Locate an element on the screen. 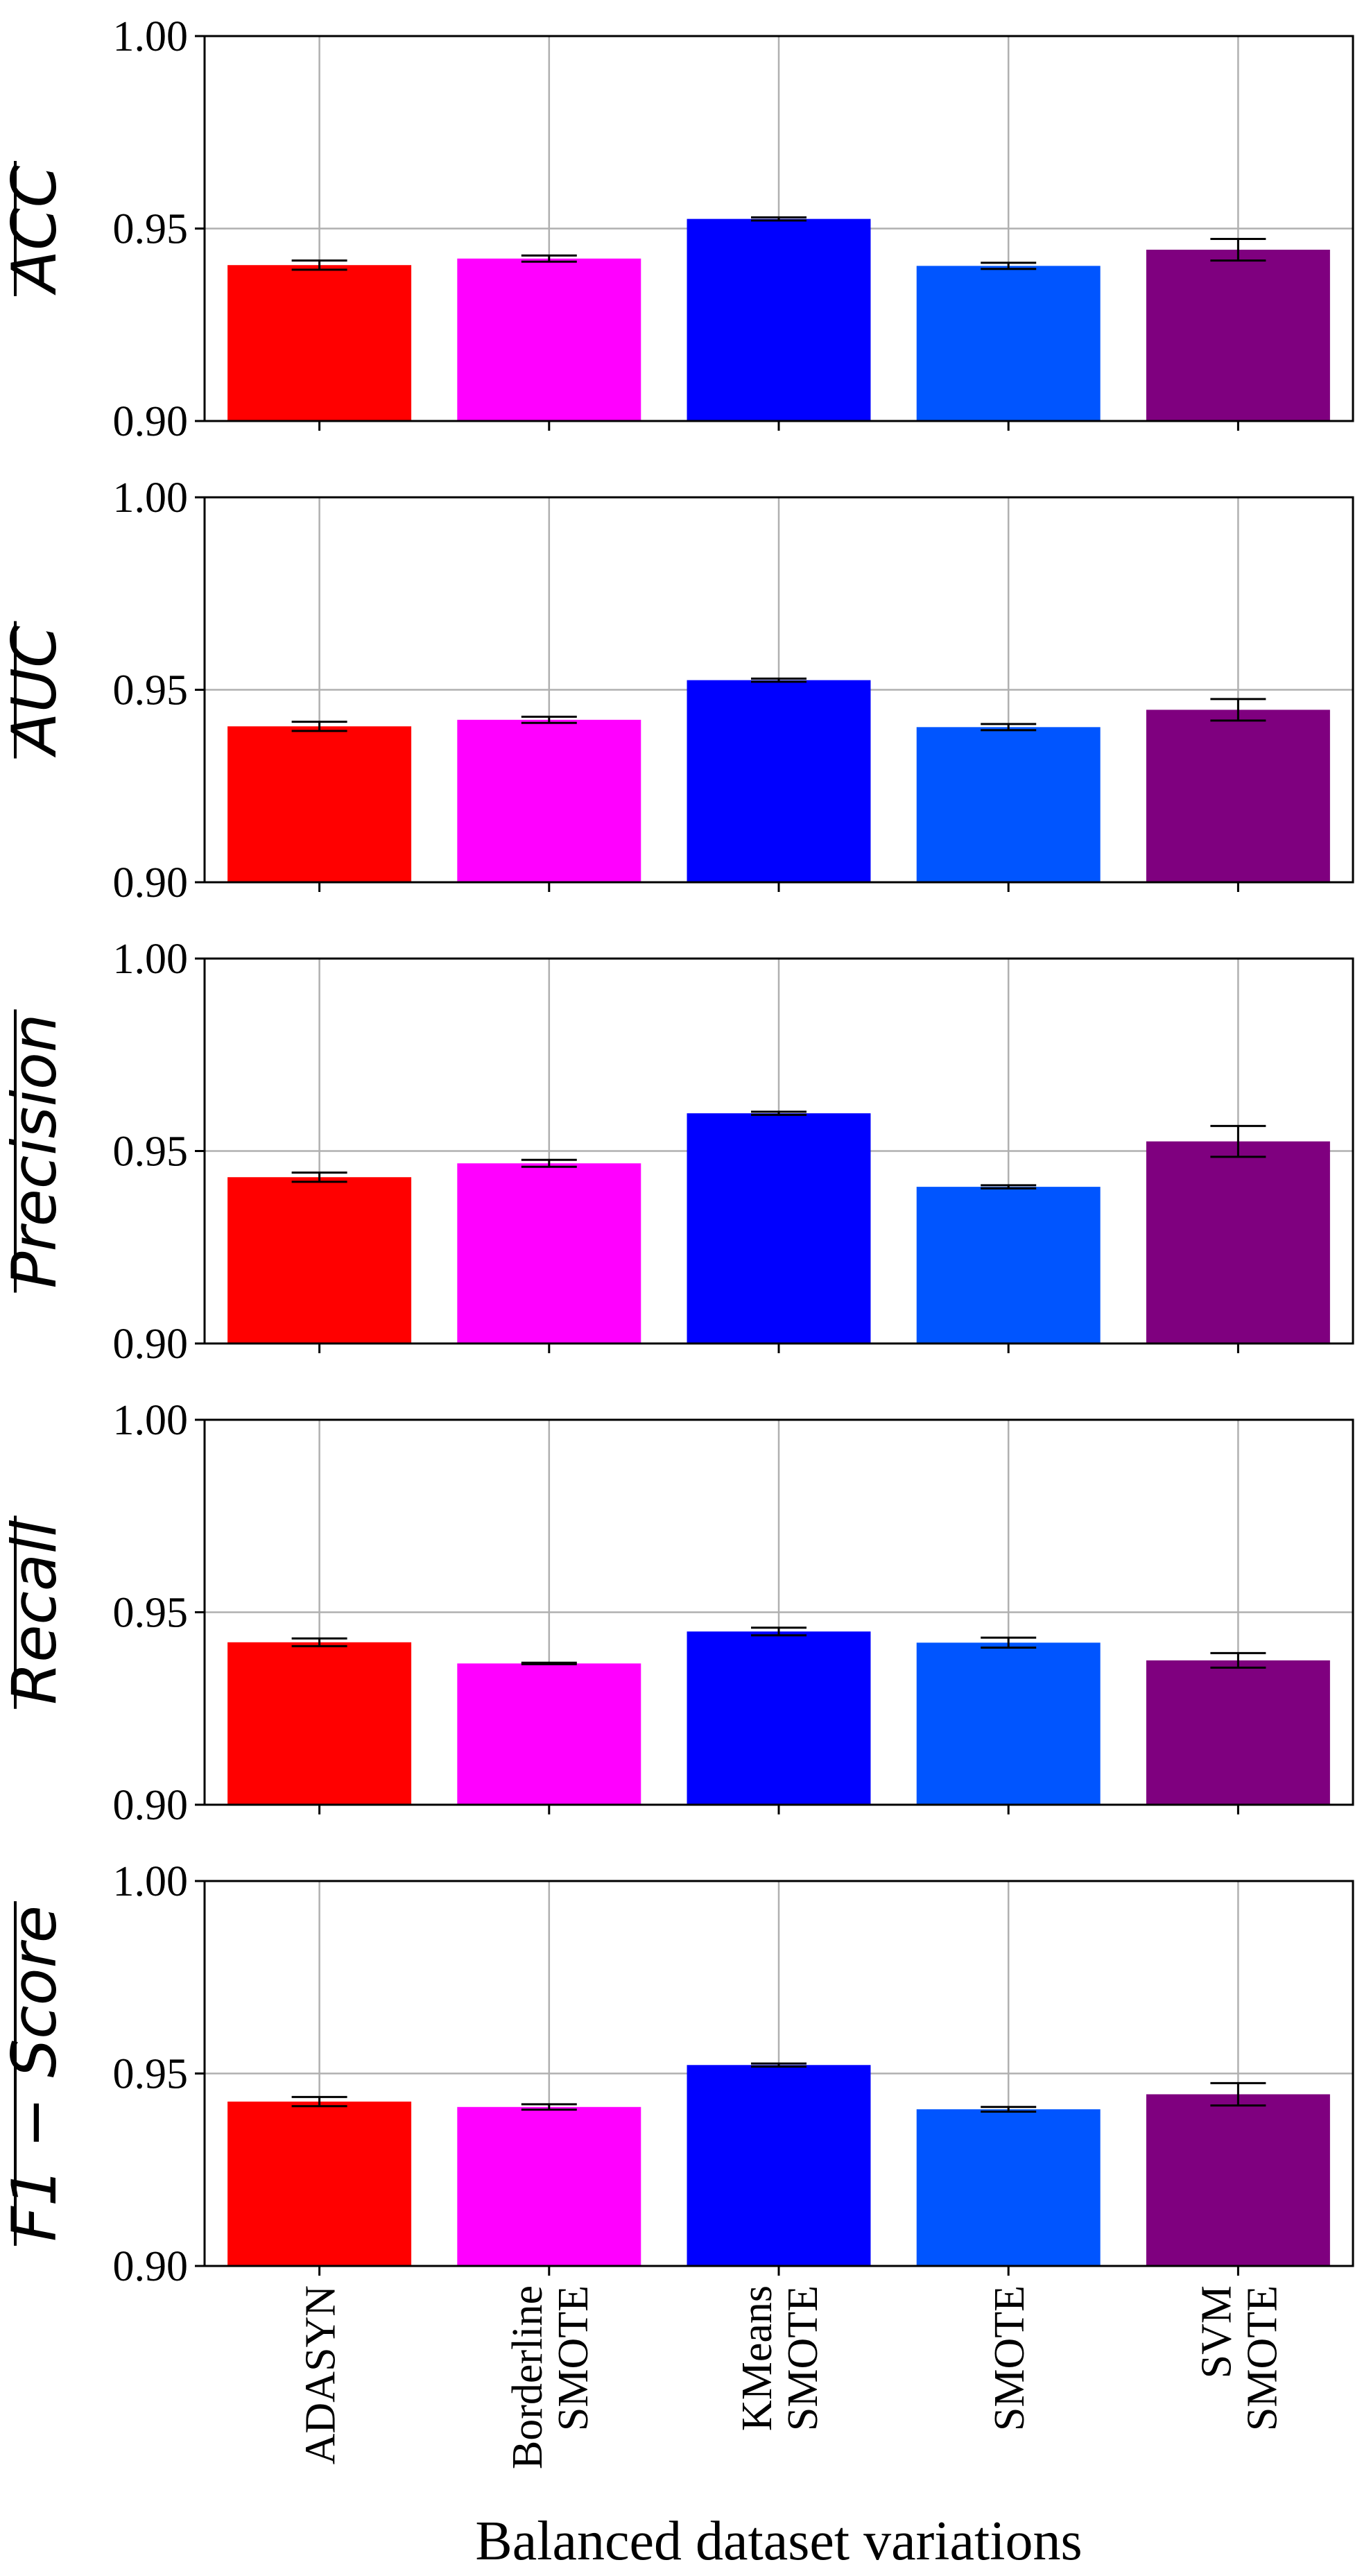 The height and width of the screenshot is (2576, 1371). x-axis-label: Balanced dataset variations is located at coordinates (778, 2541).